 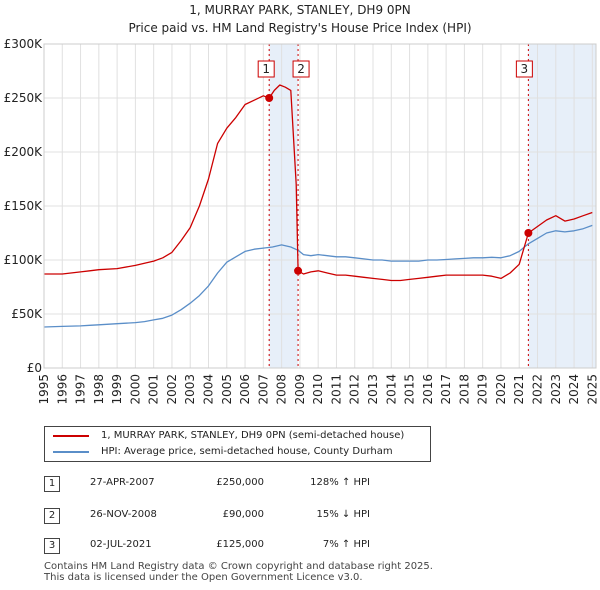 I want to click on transaction-number: 3, so click(x=52, y=546).